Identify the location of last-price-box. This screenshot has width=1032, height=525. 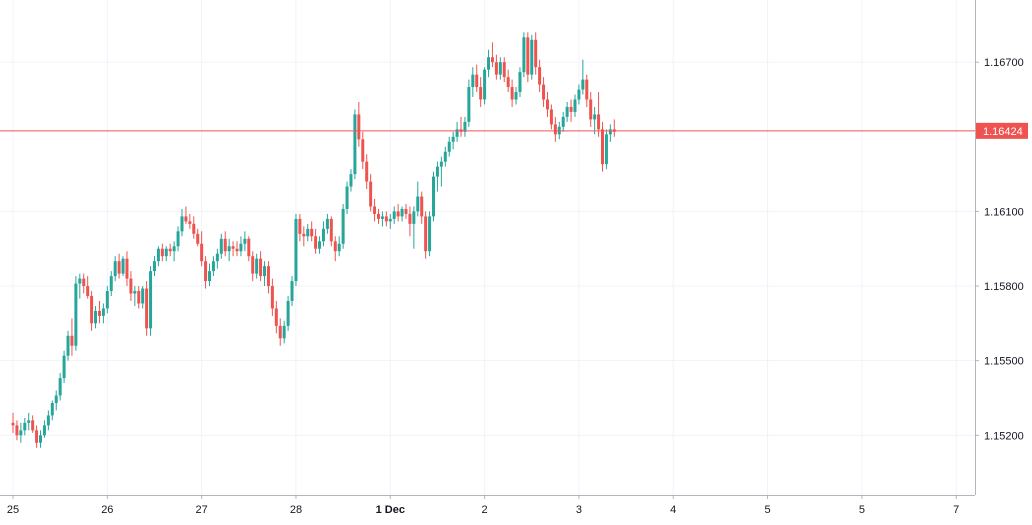
(1002, 130).